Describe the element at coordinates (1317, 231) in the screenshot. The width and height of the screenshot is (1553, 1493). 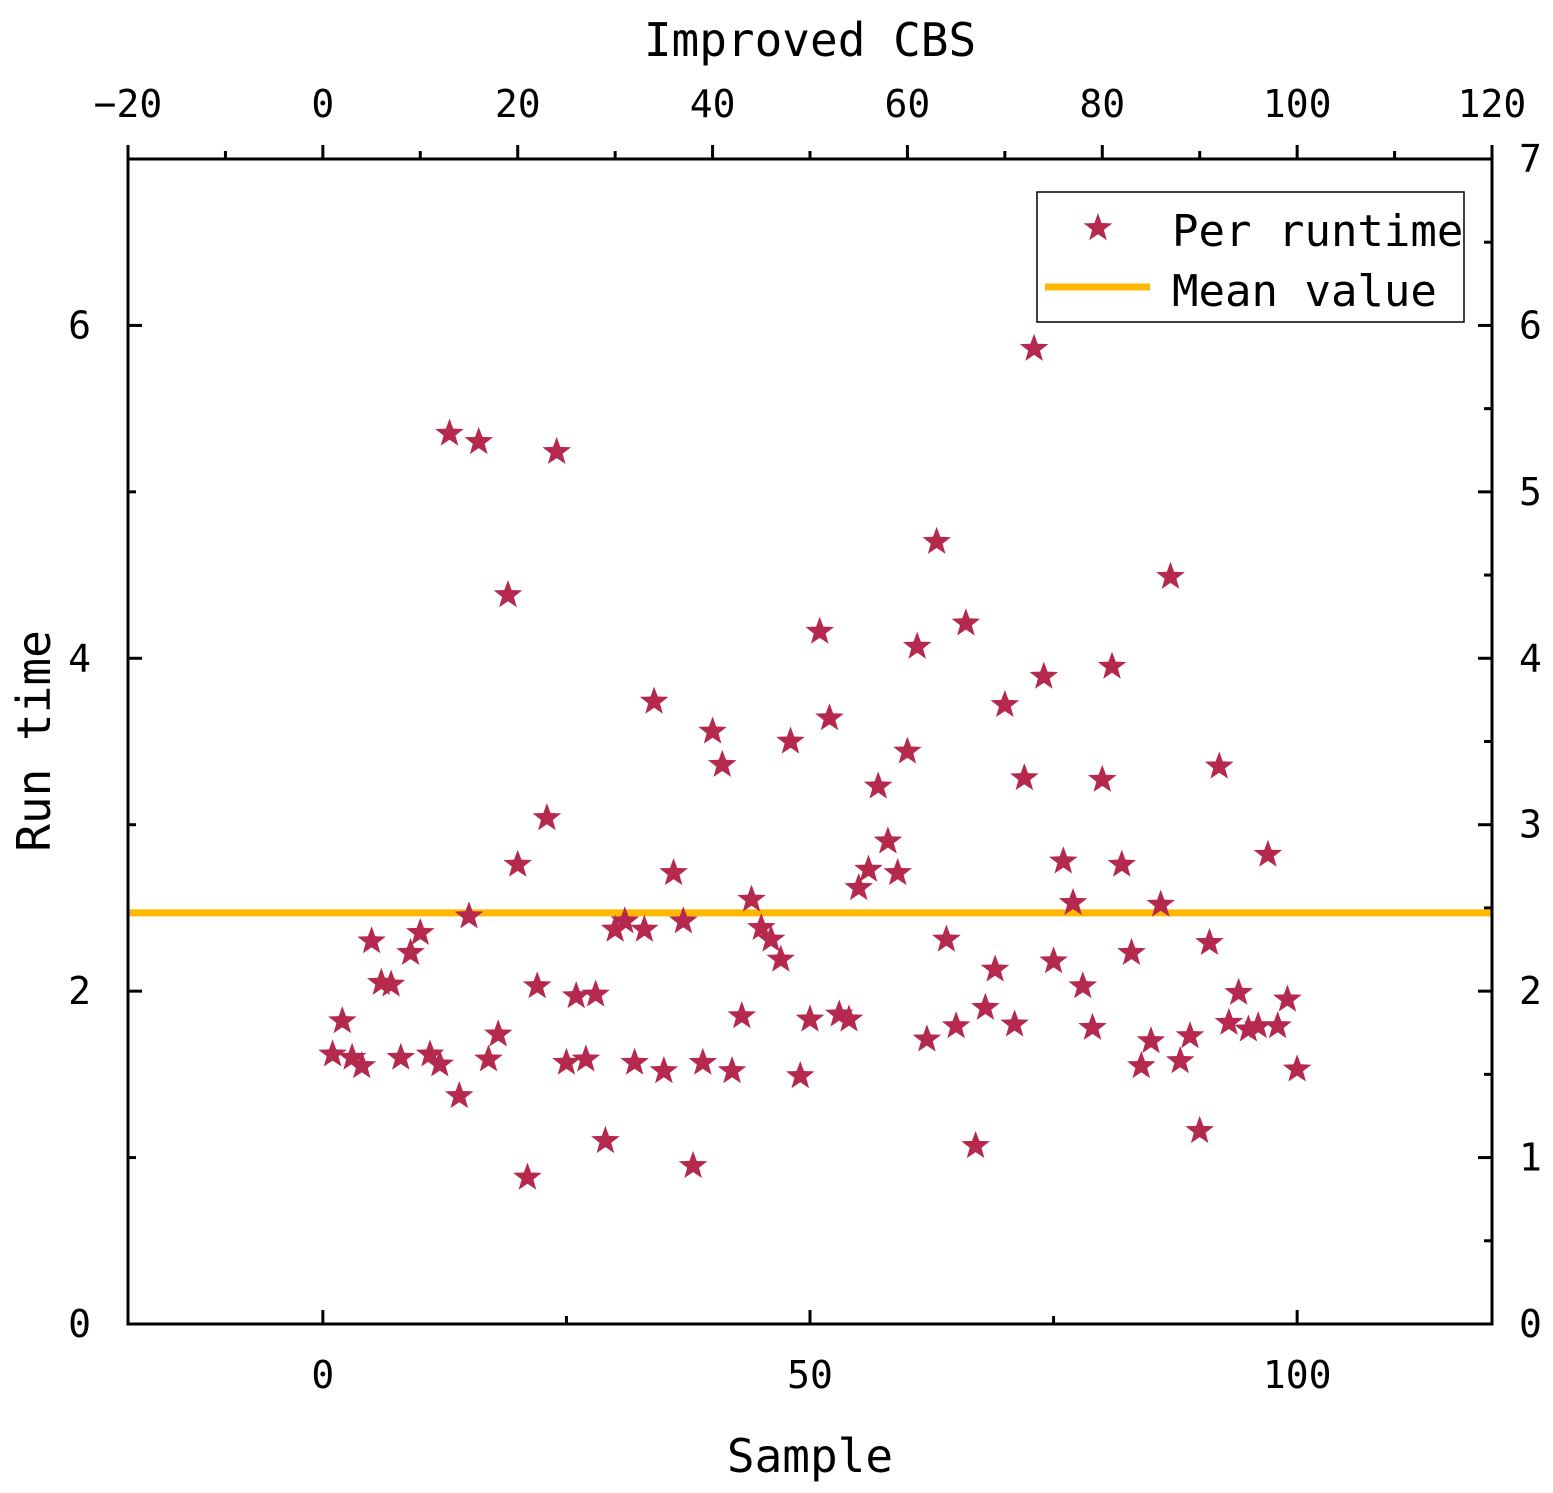
I see `legend-label-per-runtime: Per runtime` at that location.